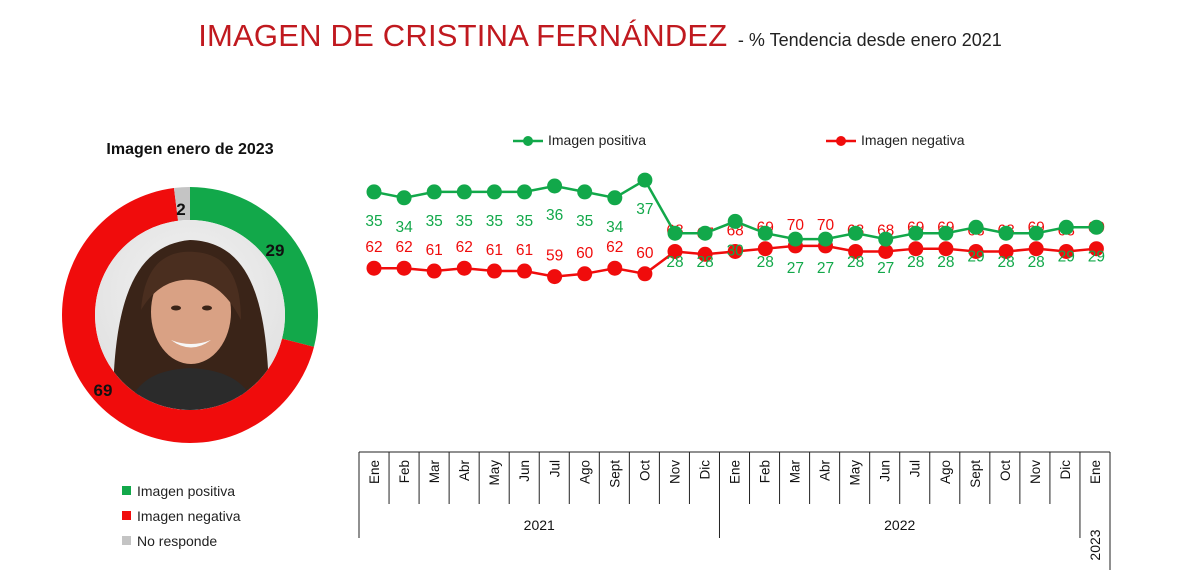  Describe the element at coordinates (275, 250) in the screenshot. I see `donut-value-label: 29` at that location.